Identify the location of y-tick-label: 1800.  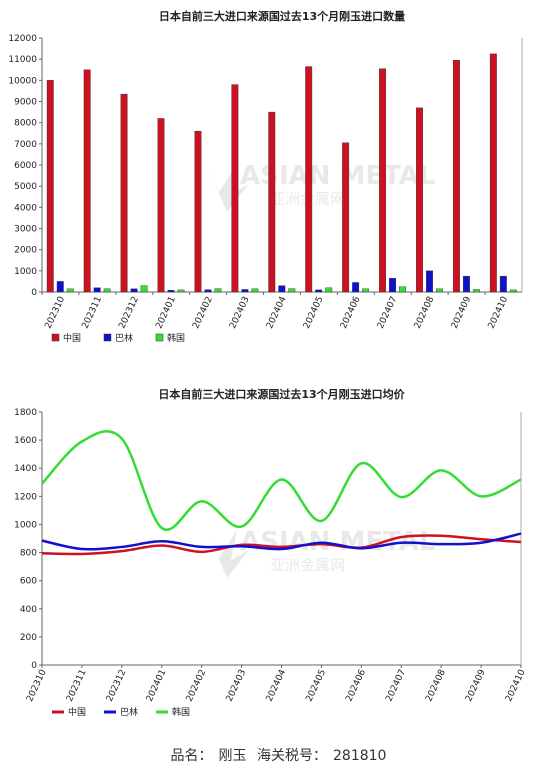
(25, 413).